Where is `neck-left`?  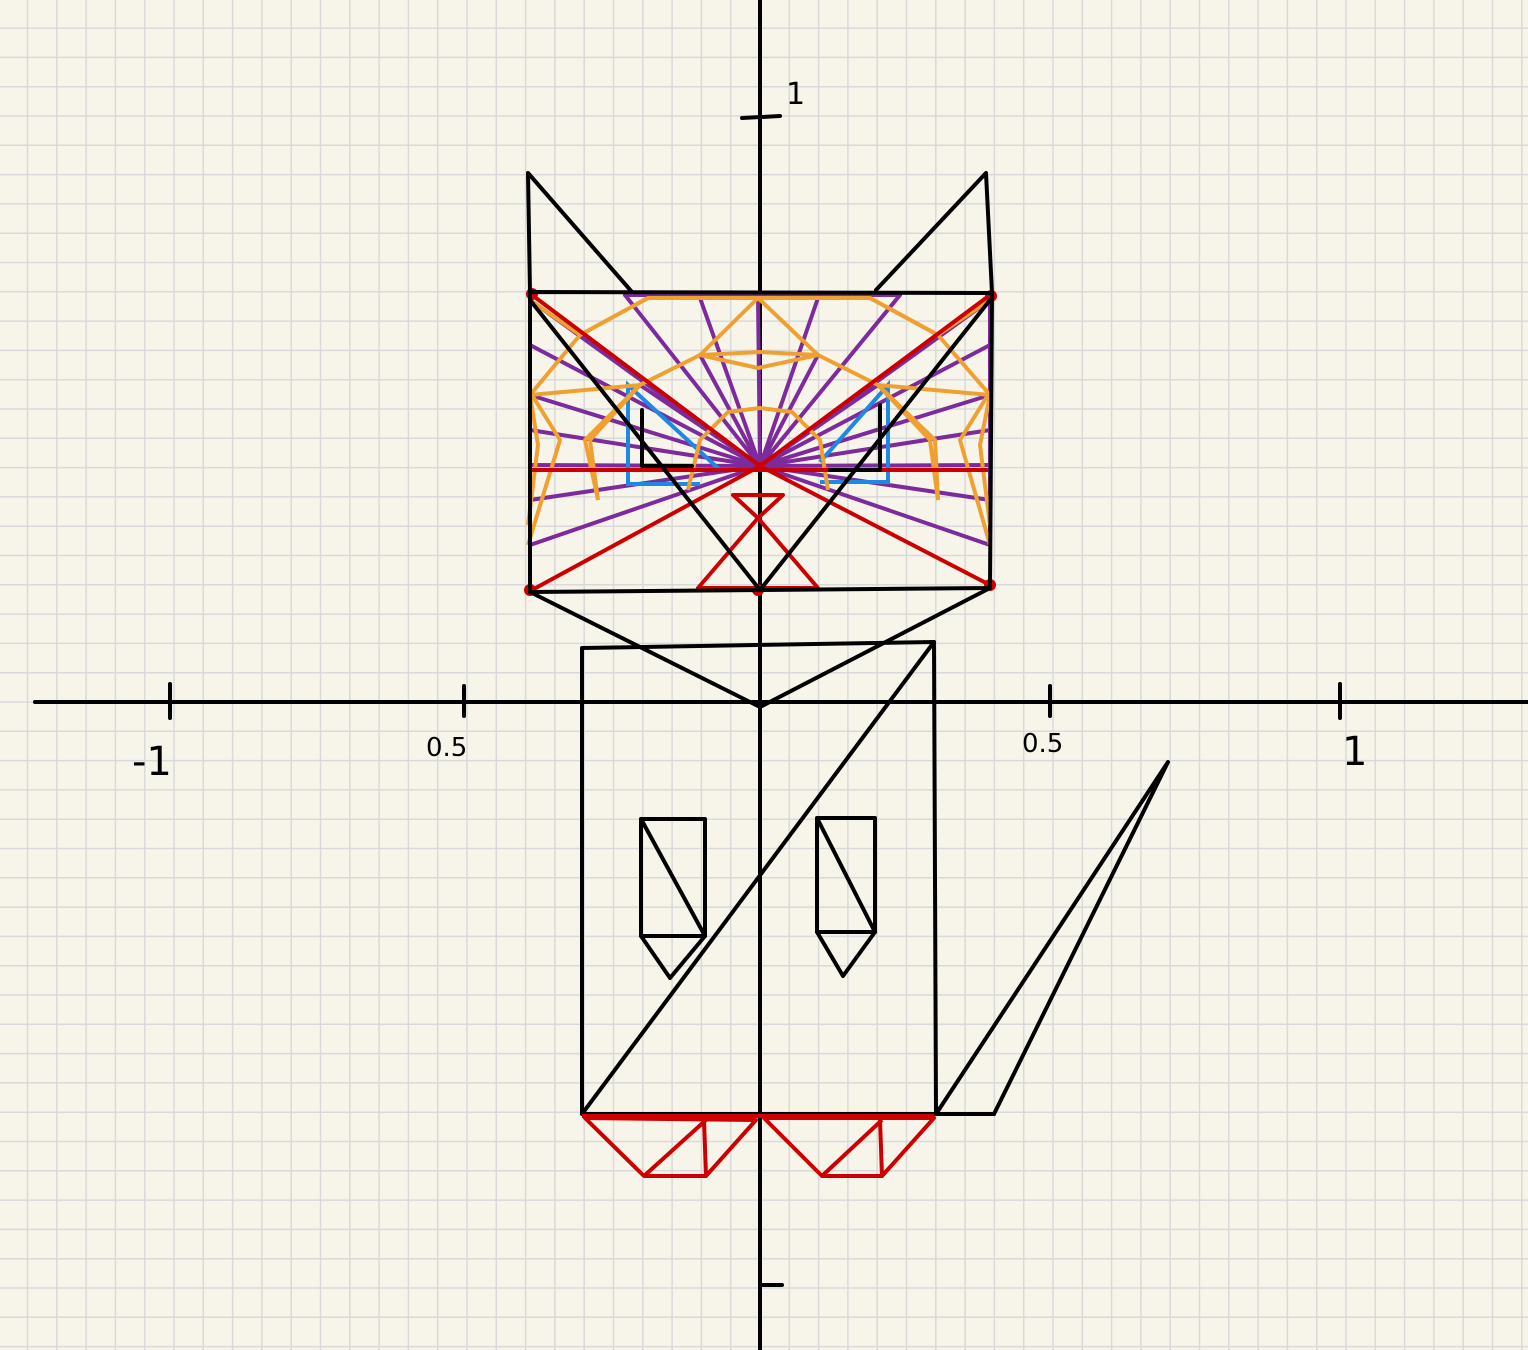
neck-left is located at coordinates (645, 649).